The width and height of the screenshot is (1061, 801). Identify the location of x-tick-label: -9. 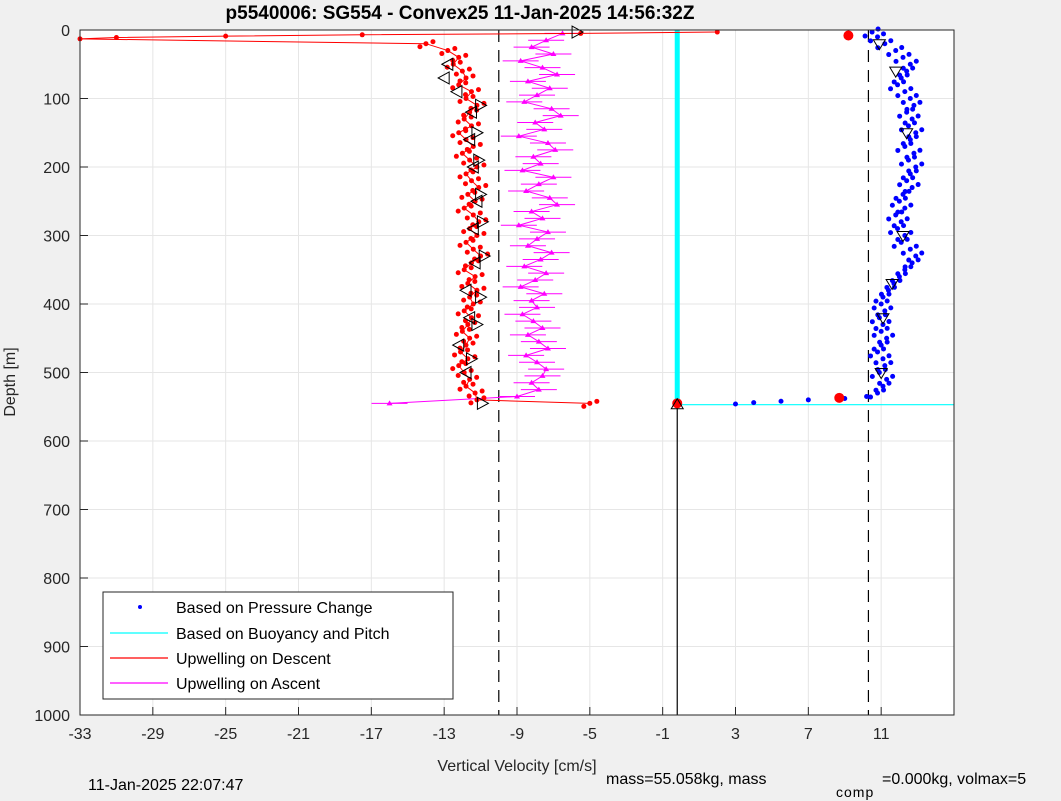
(517, 734).